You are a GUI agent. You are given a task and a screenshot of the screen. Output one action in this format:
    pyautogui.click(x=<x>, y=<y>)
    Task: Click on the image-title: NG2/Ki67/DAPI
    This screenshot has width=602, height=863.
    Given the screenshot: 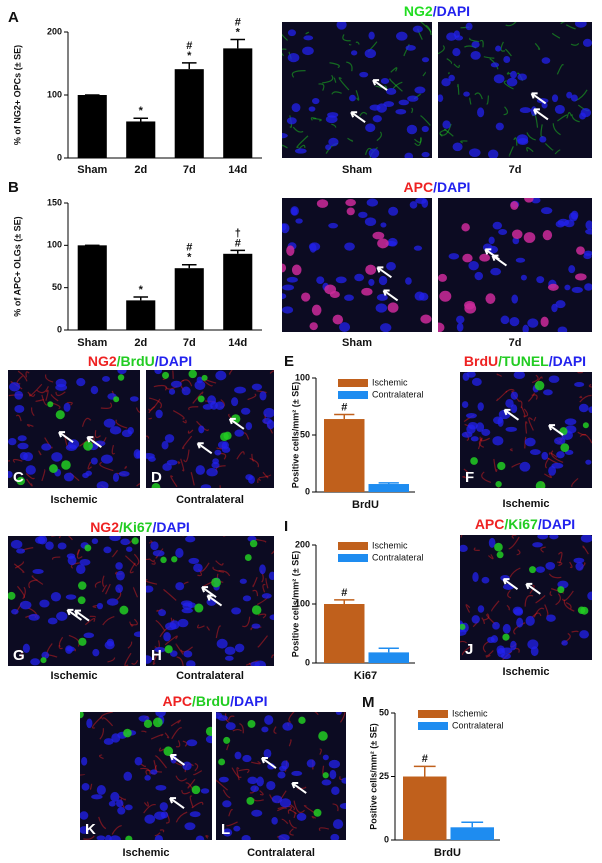 What is the action you would take?
    pyautogui.click(x=140, y=527)
    